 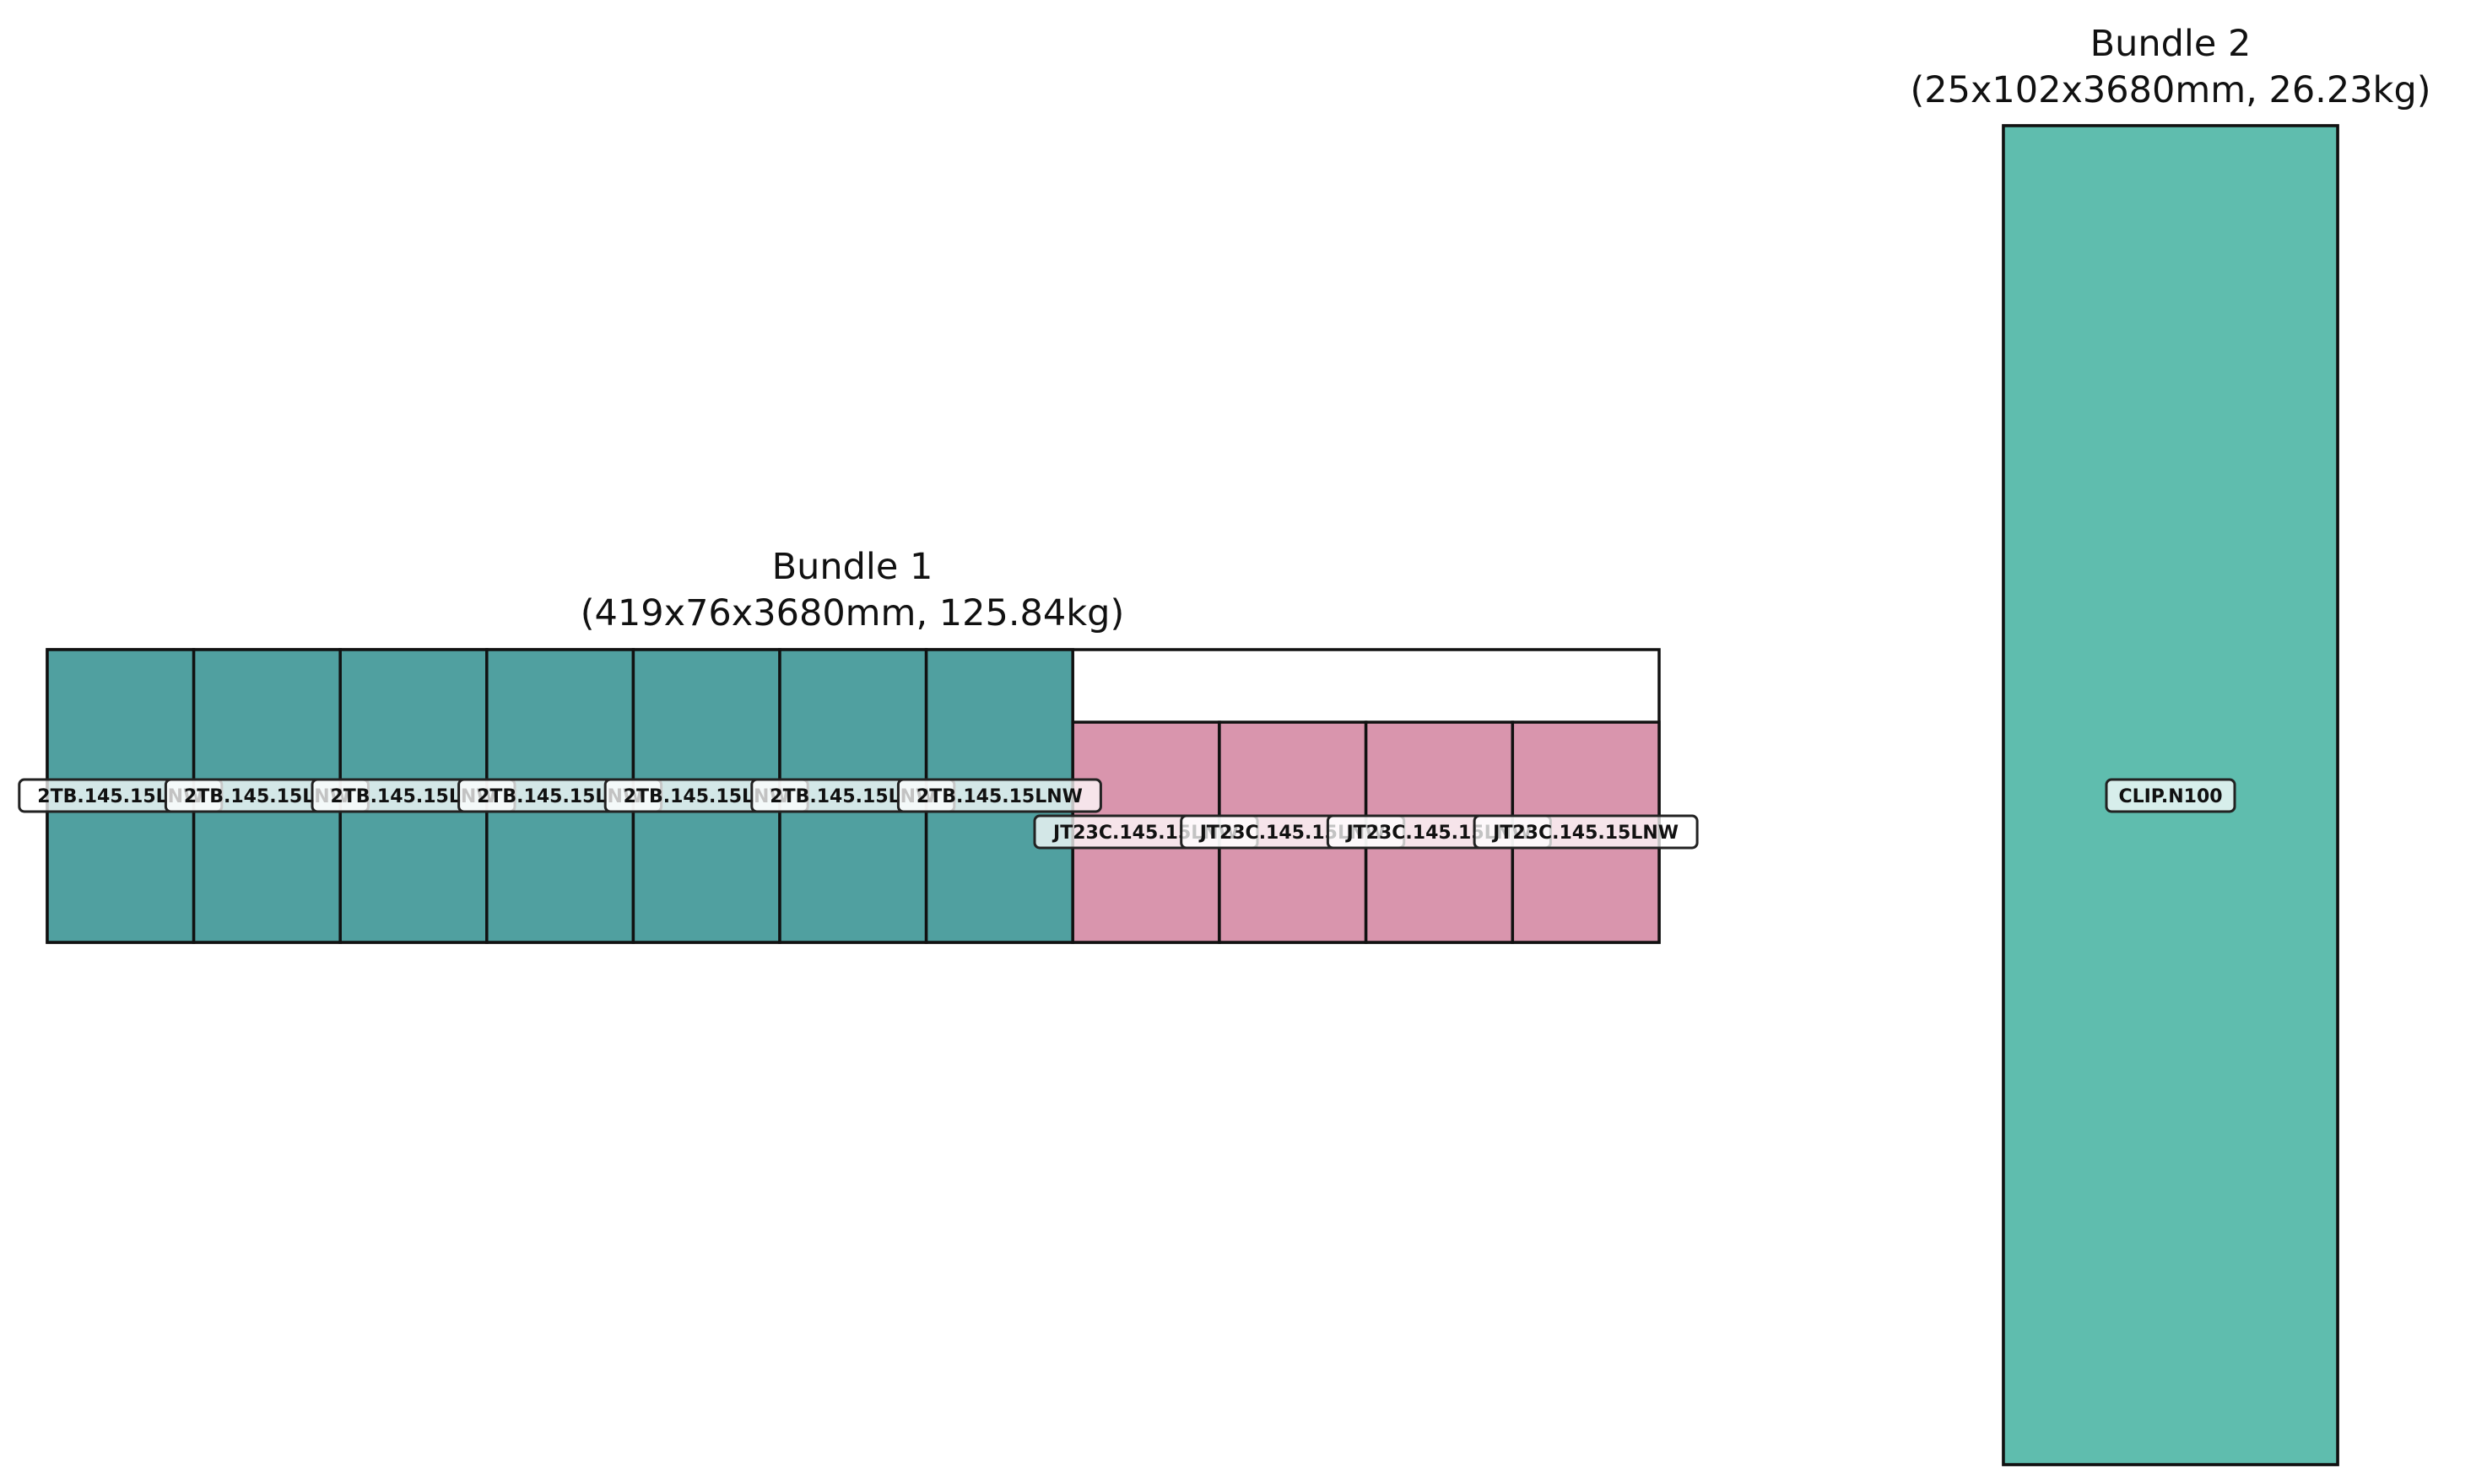 I want to click on part-label: 2TB.145.15LNW, so click(x=999, y=795).